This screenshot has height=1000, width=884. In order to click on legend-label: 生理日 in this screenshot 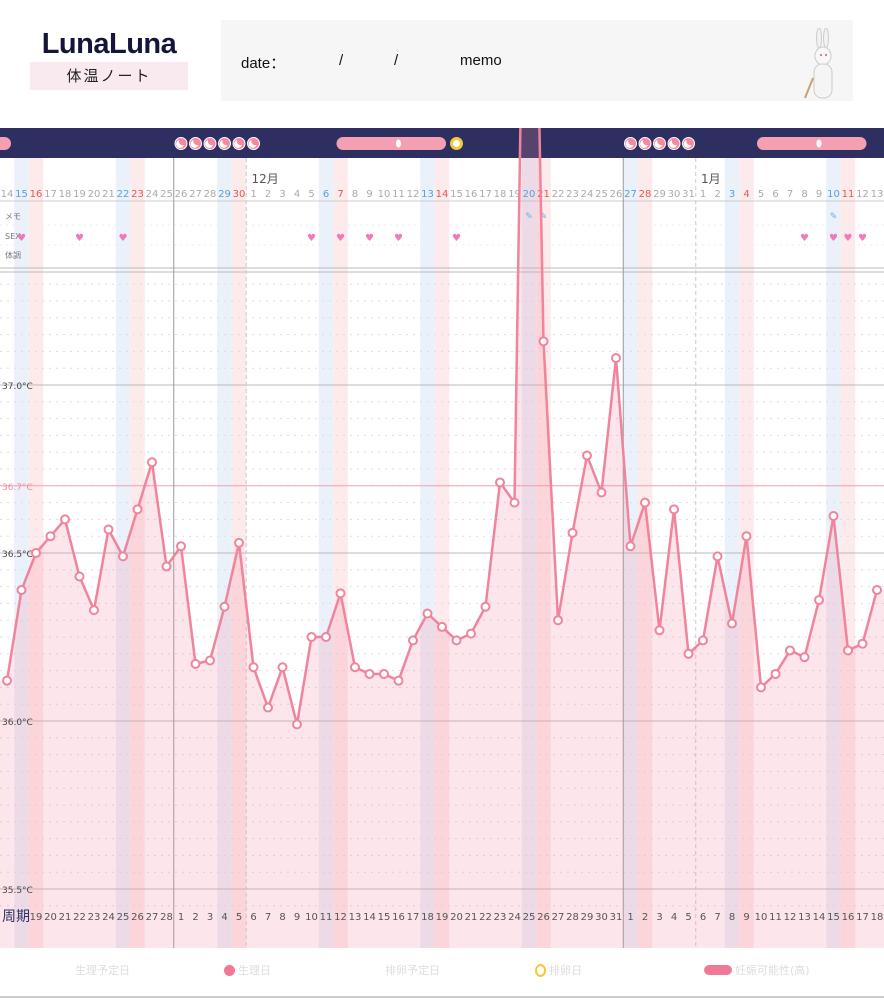, I will do `click(254, 970)`.